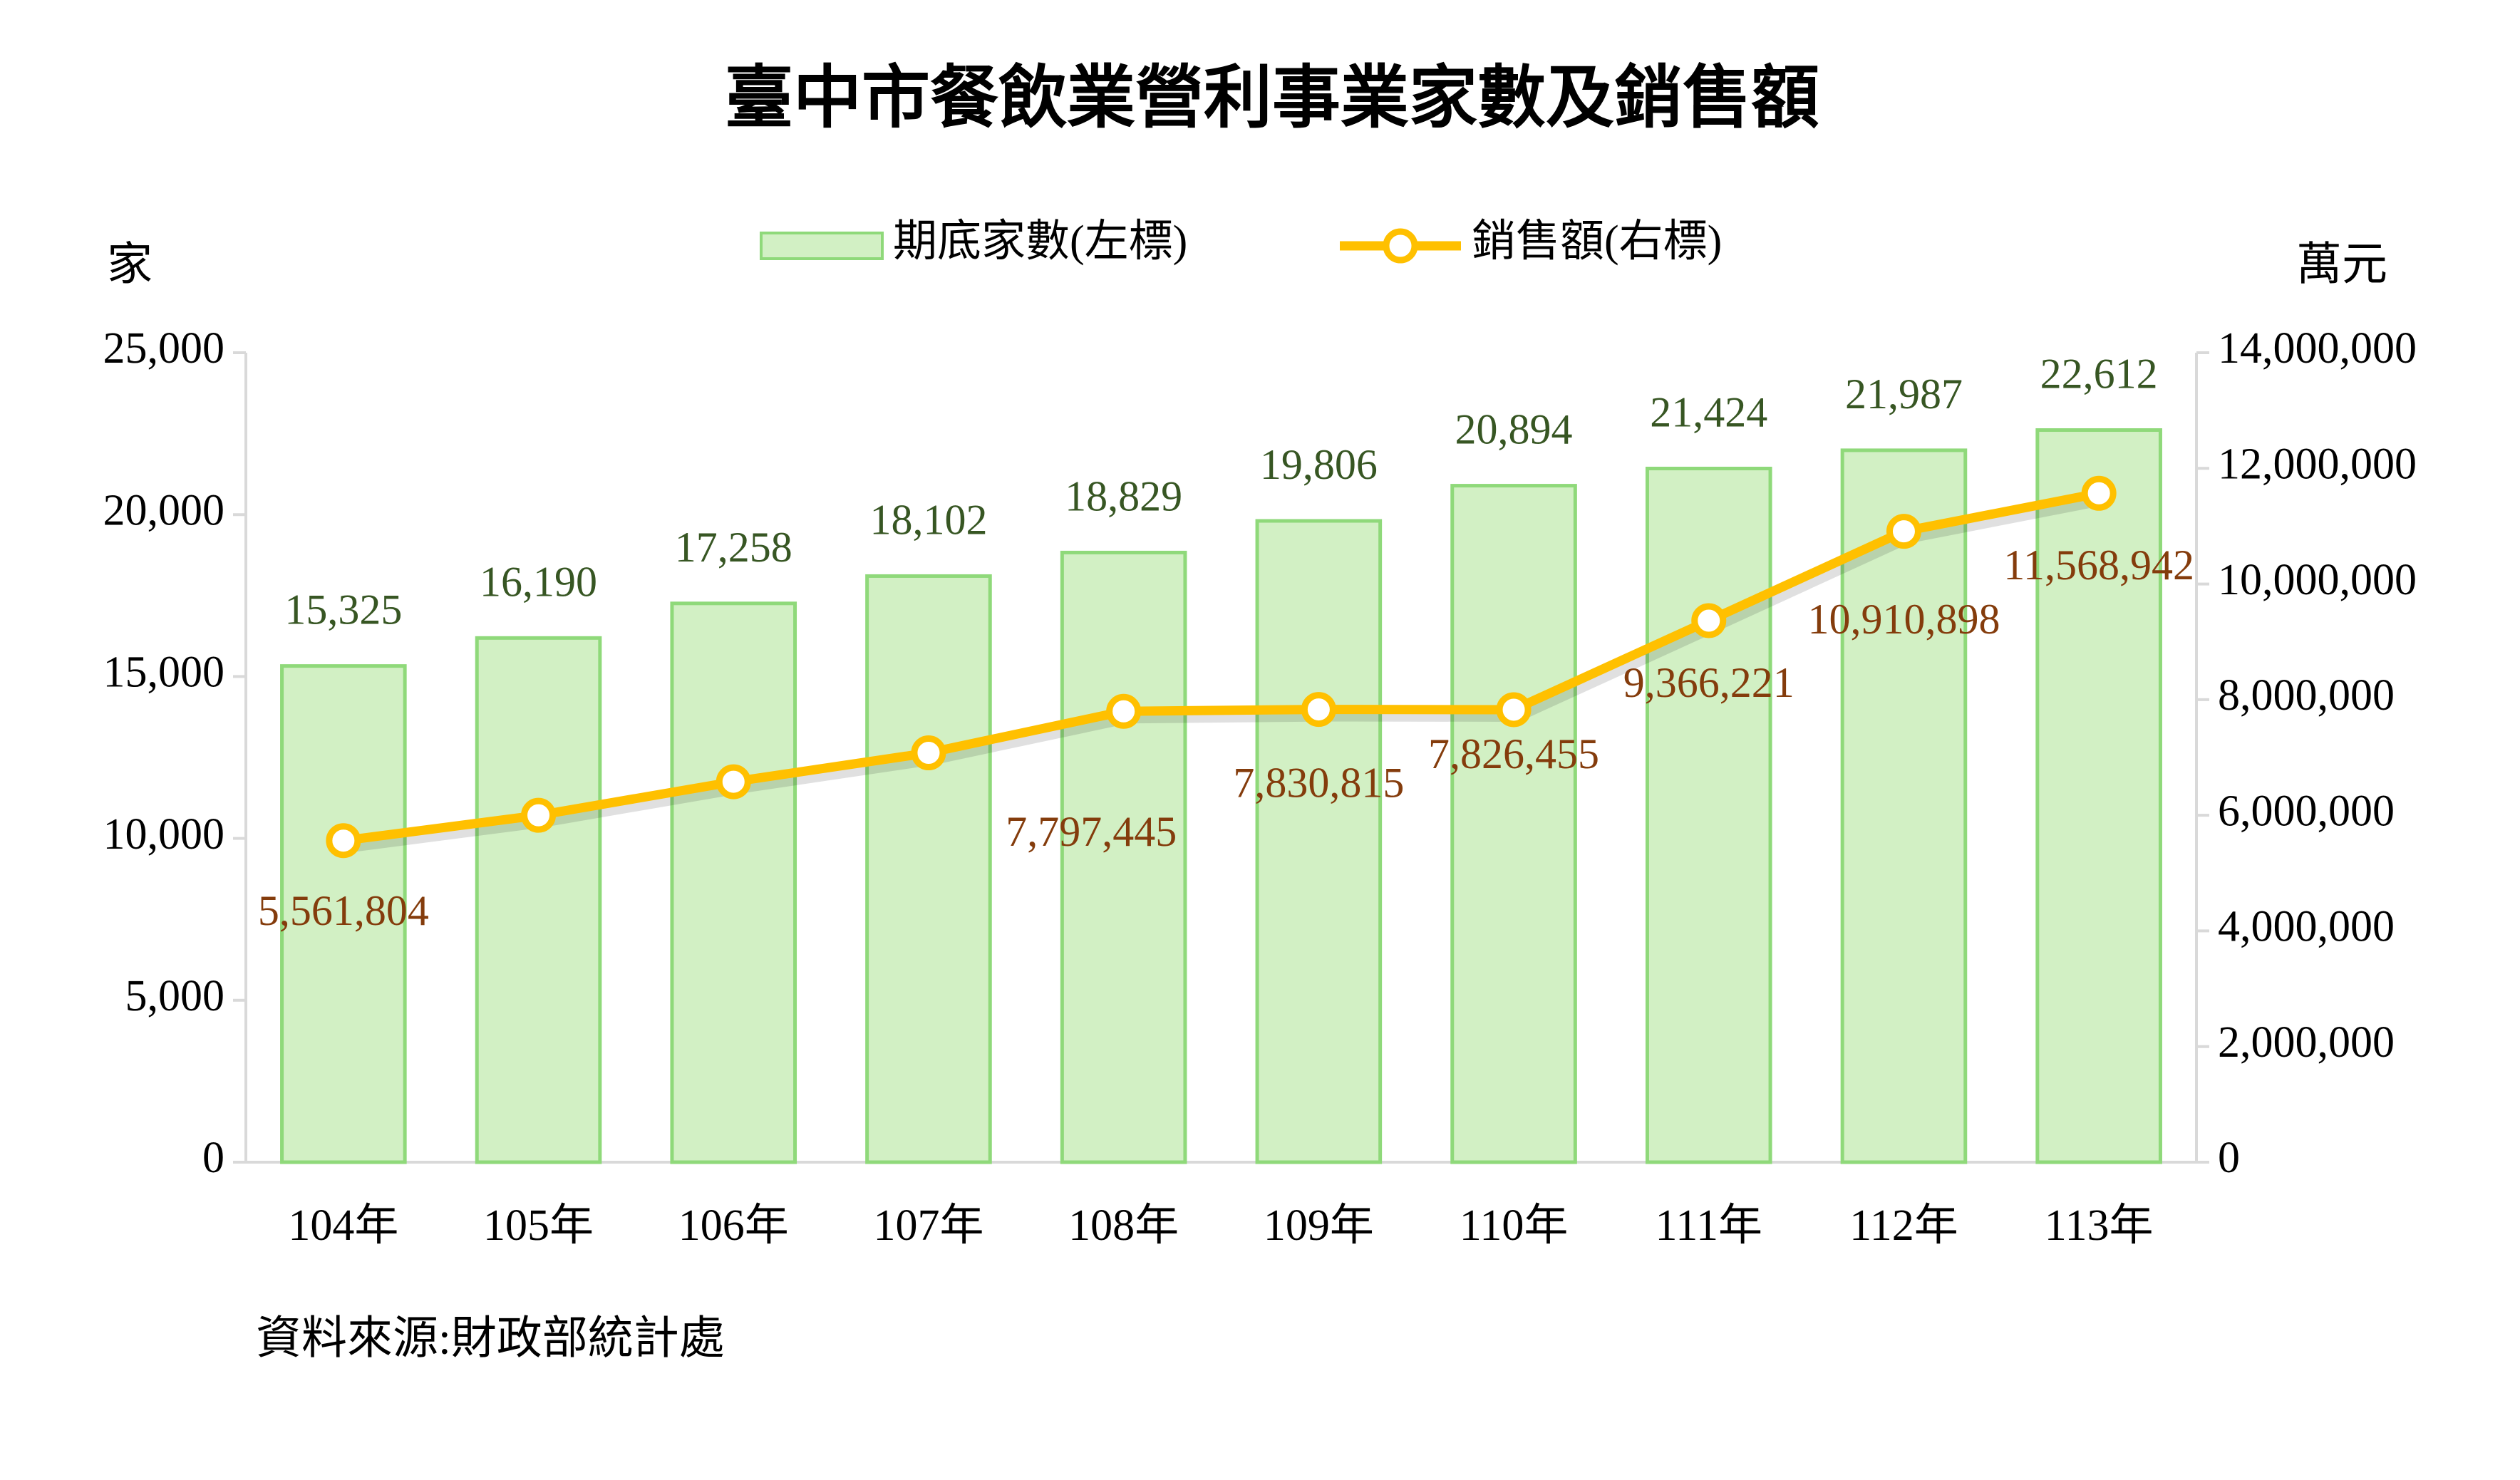 This screenshot has width=2520, height=1480. What do you see at coordinates (164, 672) in the screenshot?
I see `y-tick-label: 15,000` at bounding box center [164, 672].